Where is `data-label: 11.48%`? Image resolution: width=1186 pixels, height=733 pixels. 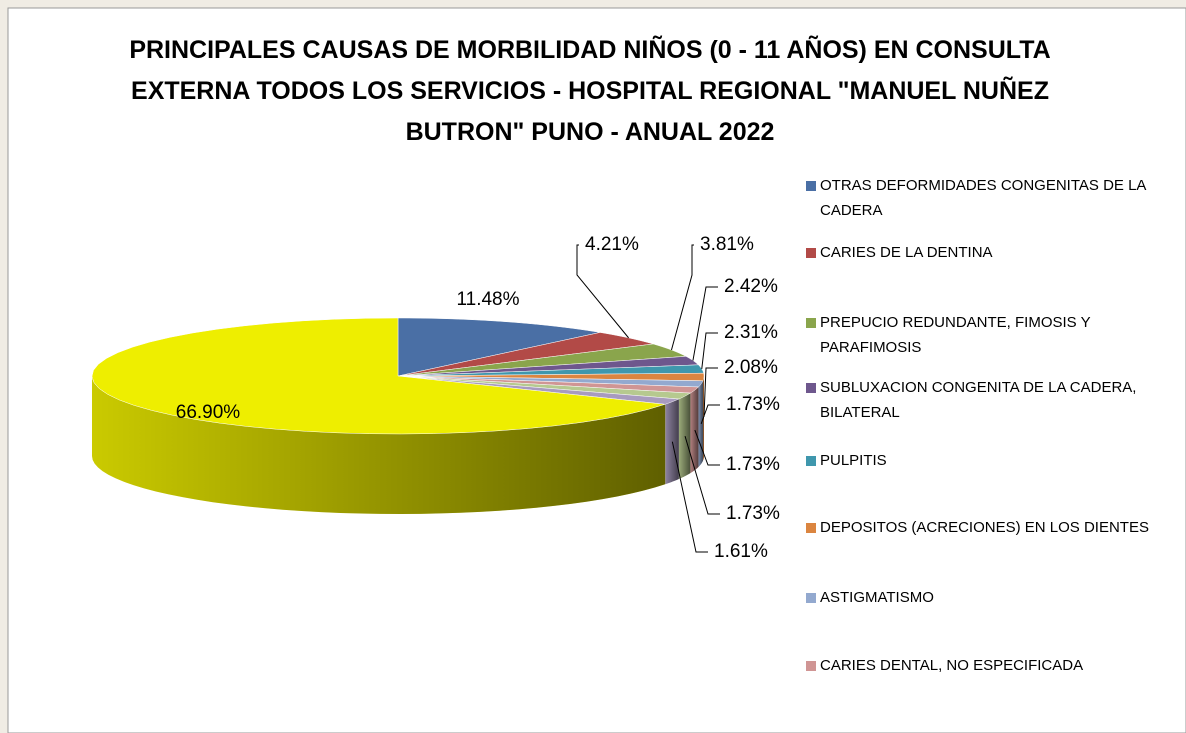
data-label: 11.48% is located at coordinates (487, 299).